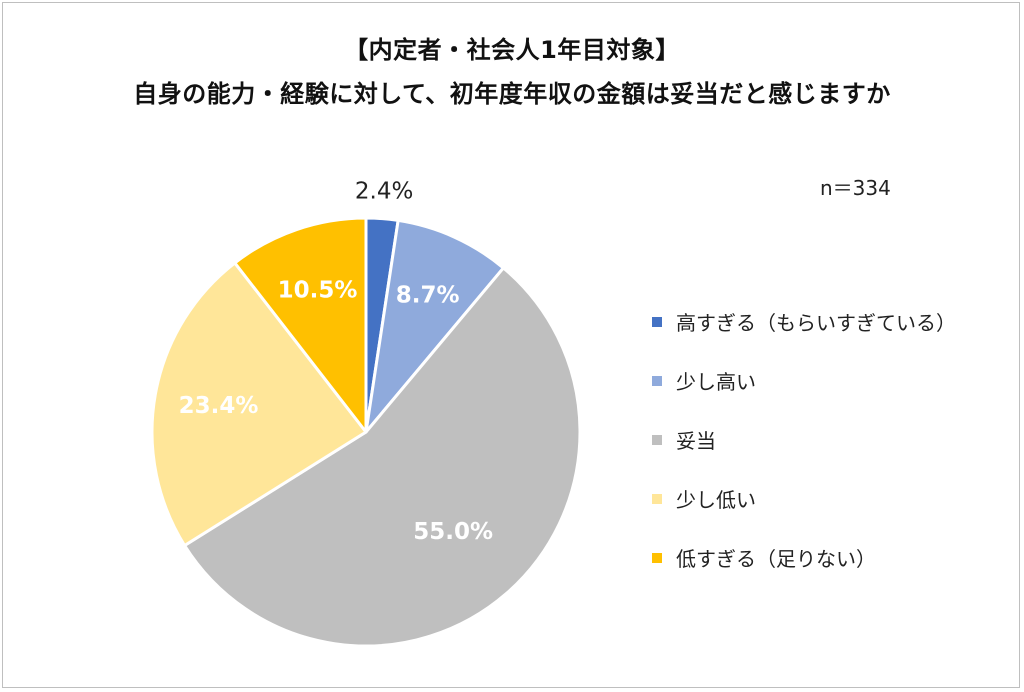  Describe the element at coordinates (318, 290) in the screenshot. I see `pie-data-label-4: 10.5%` at that location.